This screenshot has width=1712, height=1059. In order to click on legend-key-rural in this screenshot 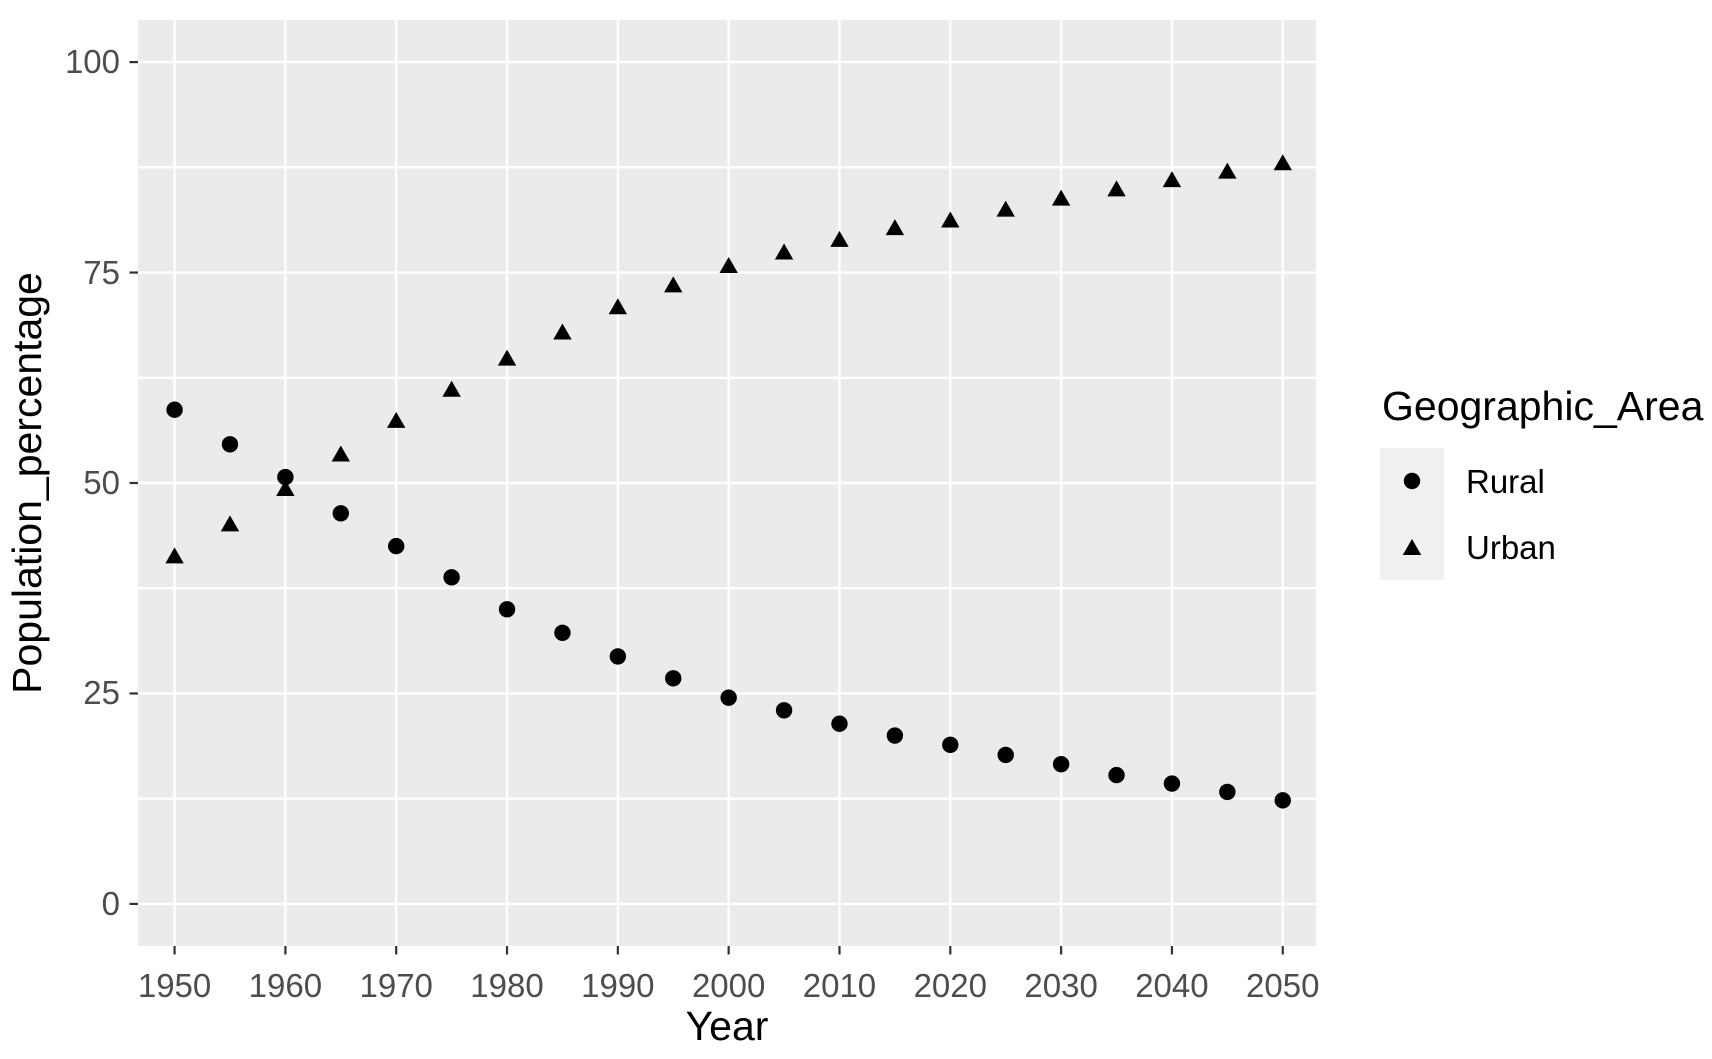, I will do `click(1412, 481)`.